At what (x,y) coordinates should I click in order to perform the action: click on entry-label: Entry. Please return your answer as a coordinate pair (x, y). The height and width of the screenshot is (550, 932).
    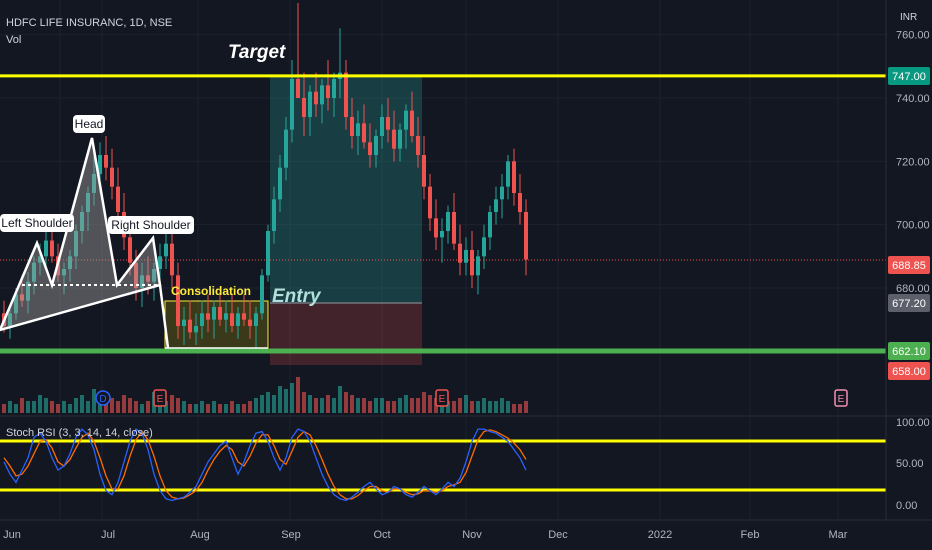
    Looking at the image, I should click on (297, 296).